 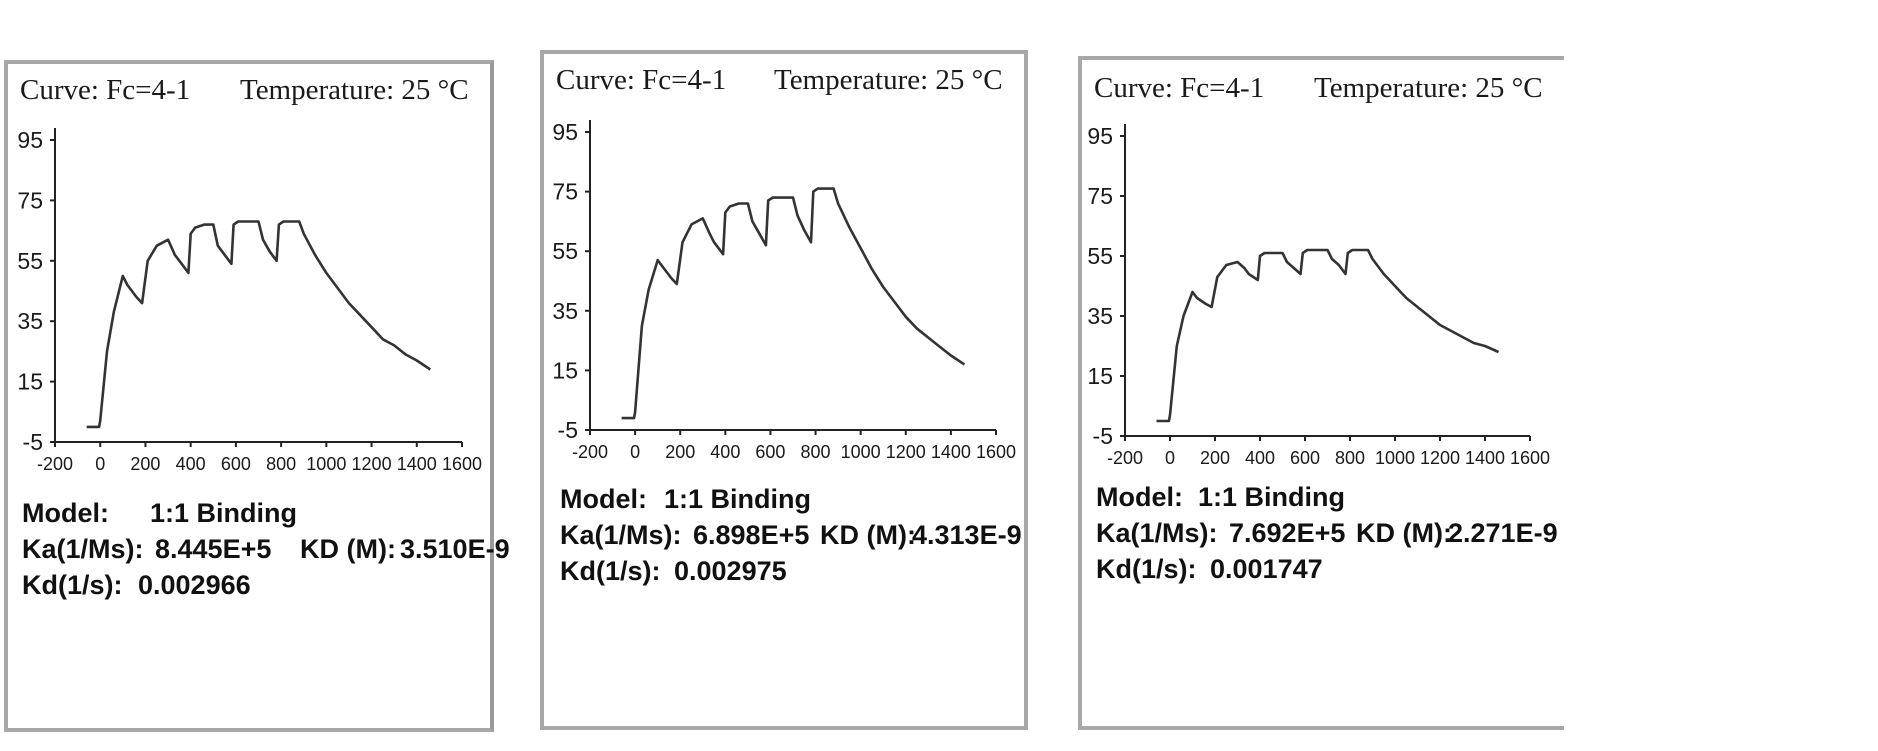 What do you see at coordinates (751, 535) in the screenshot?
I see `ka-value: 6.898E+5` at bounding box center [751, 535].